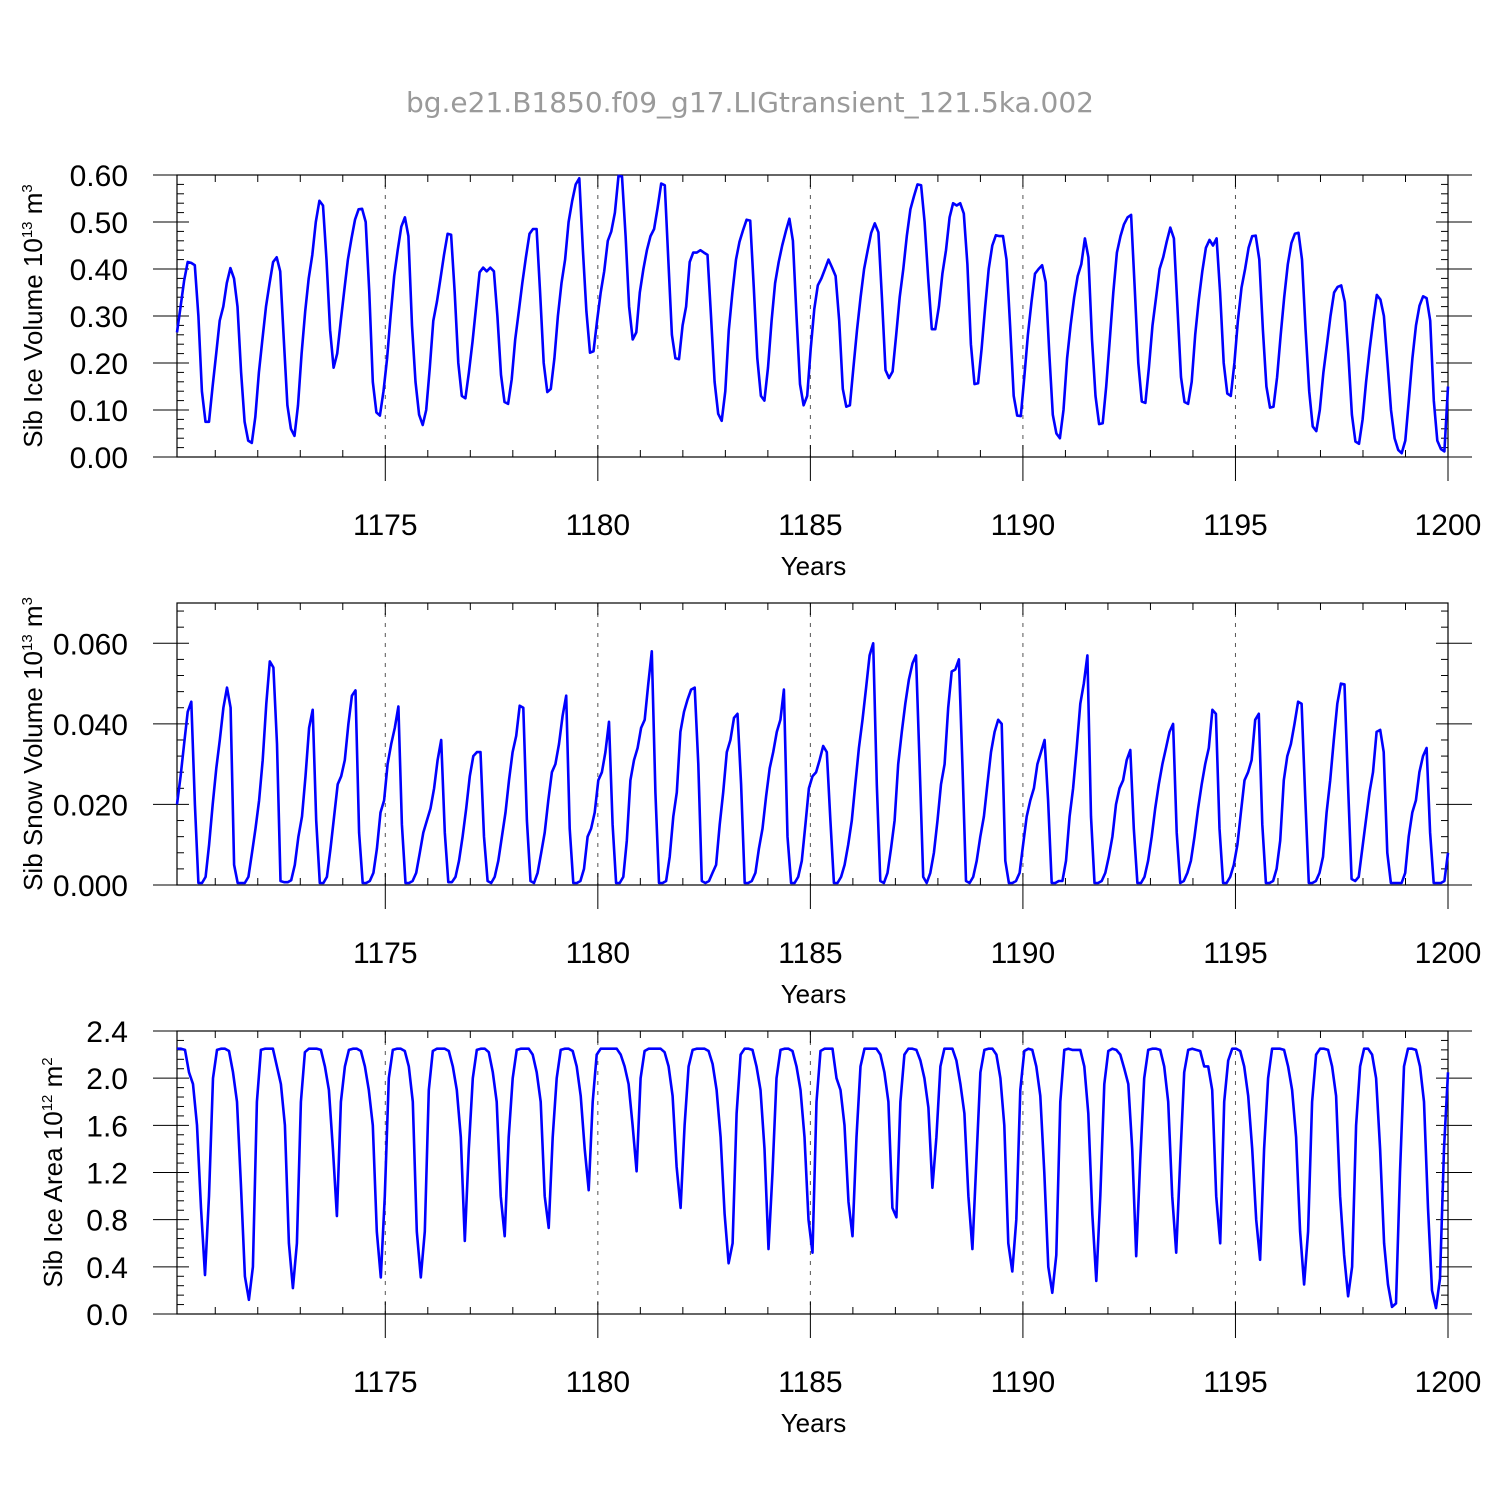 This screenshot has width=1500, height=1500. I want to click on y-axis-label: Sib Ice Area 1012 m2, so click(53, 1172).